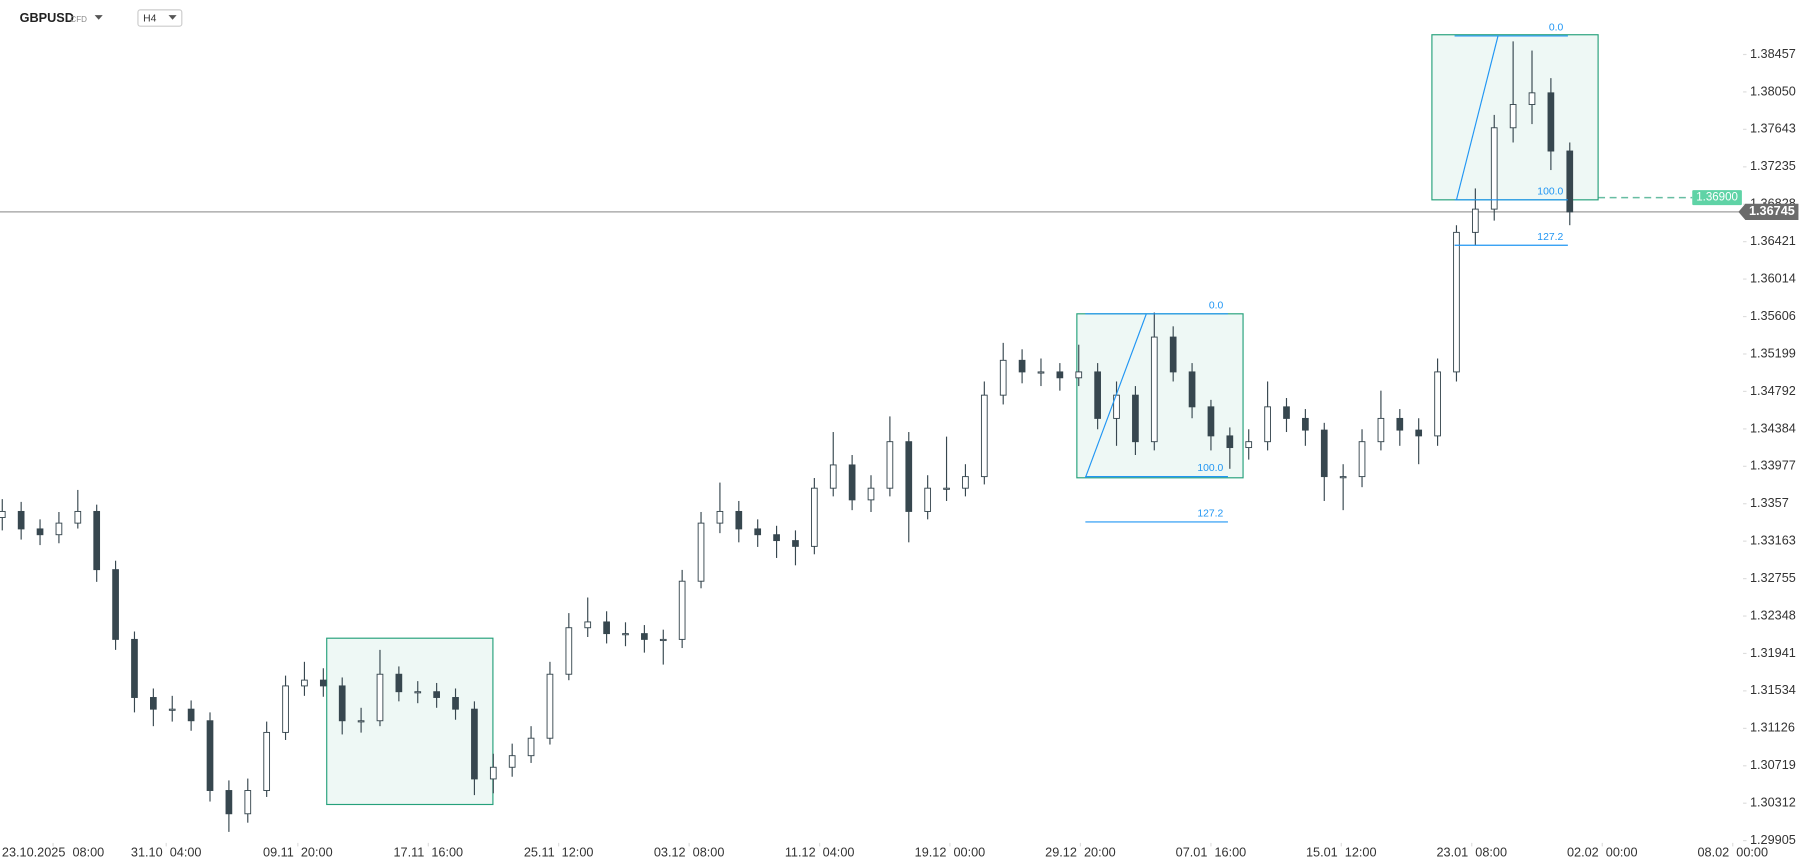 This screenshot has height=865, width=1810. What do you see at coordinates (1471, 852) in the screenshot?
I see `x-tick-label: 23.01 08:00` at bounding box center [1471, 852].